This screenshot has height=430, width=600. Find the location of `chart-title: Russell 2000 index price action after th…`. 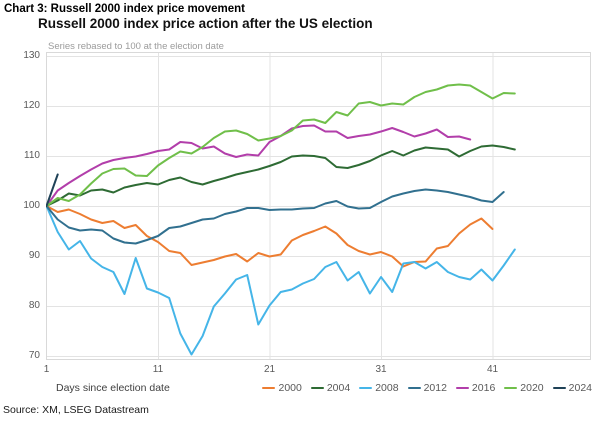

chart-title: Russell 2000 index price action after th… is located at coordinates (205, 23).